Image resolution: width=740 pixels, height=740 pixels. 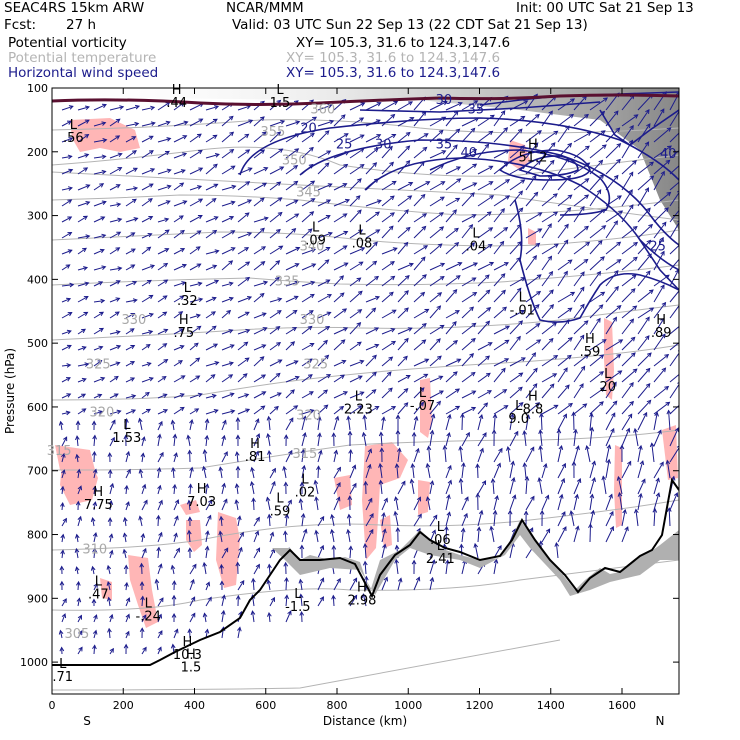 I want to click on extremum-value: .02, so click(x=305, y=492).